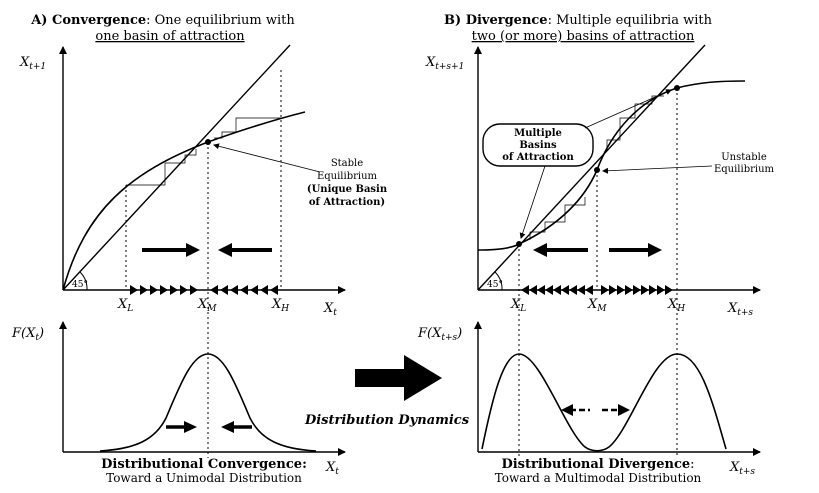 Image resolution: width=819 pixels, height=493 pixels. I want to click on panel-b-arrow-left-head, so click(540, 250).